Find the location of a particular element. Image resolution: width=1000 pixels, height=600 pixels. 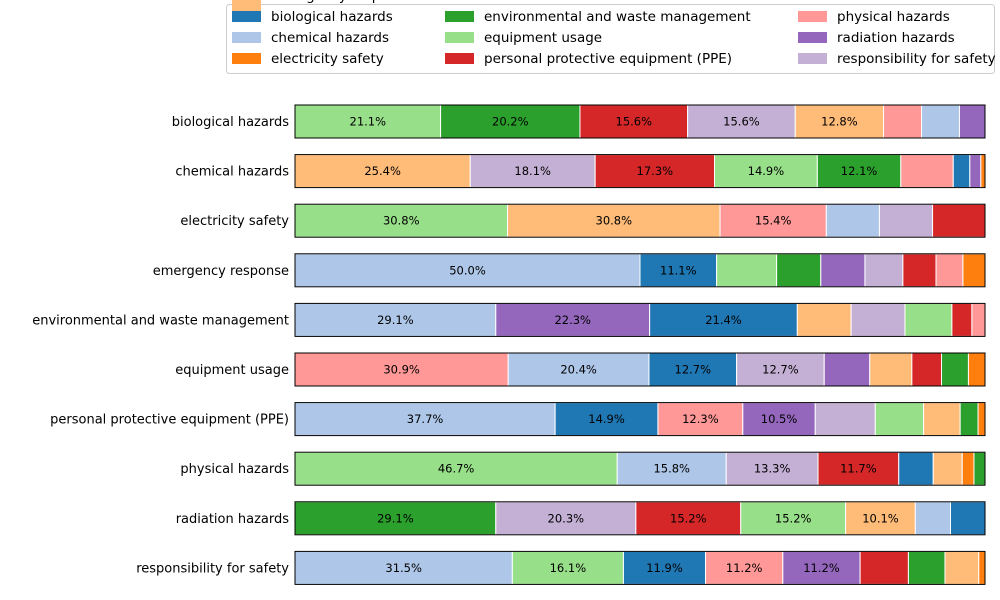

segment-value-label: 17.3% is located at coordinates (655, 171).